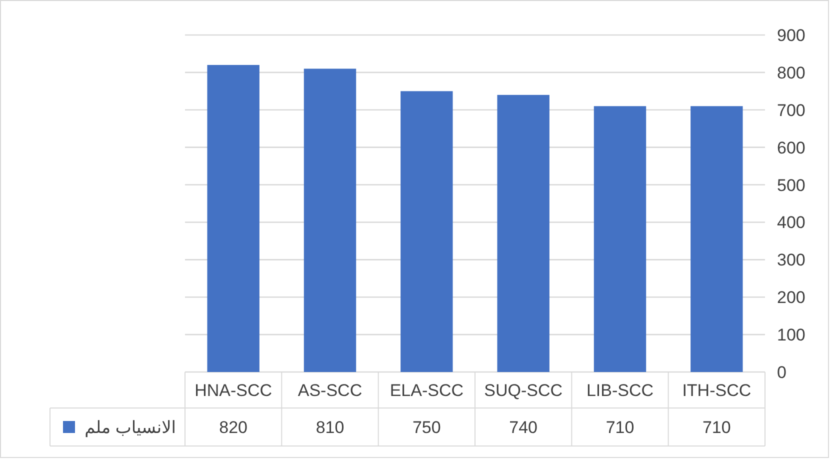  I want to click on y-tick-label: 800, so click(791, 72).